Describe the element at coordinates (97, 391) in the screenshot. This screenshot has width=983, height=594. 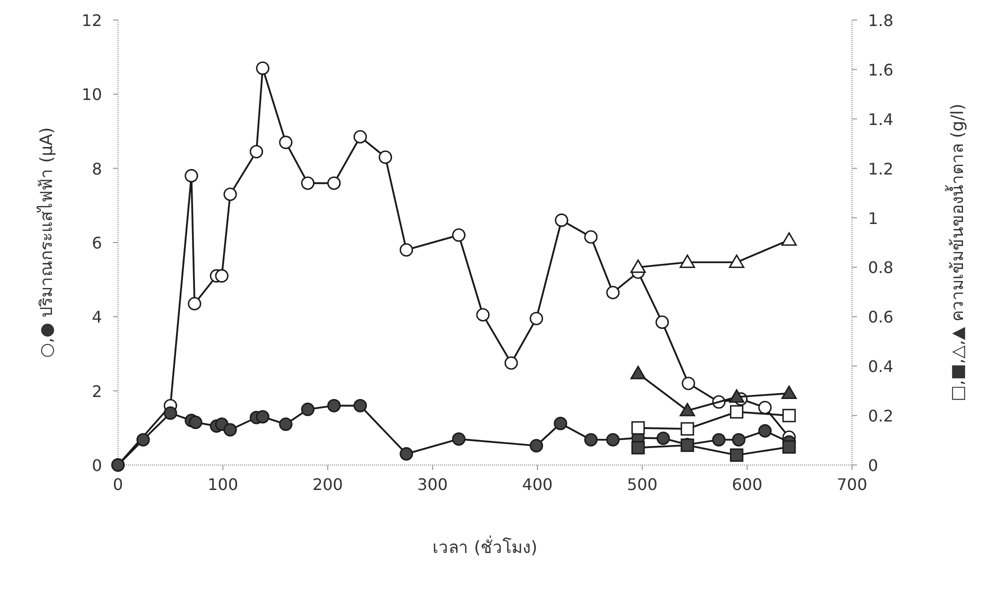
I see `y-tick-label: 2` at that location.